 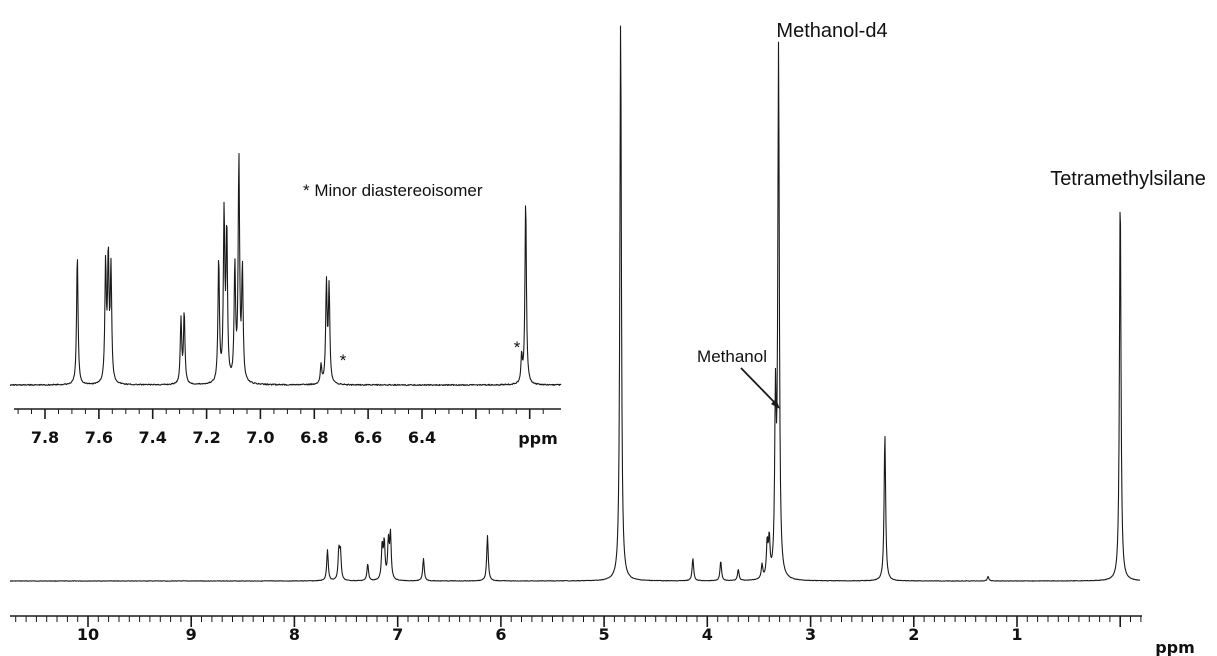 I want to click on tick-label: 7.0, so click(x=260, y=437).